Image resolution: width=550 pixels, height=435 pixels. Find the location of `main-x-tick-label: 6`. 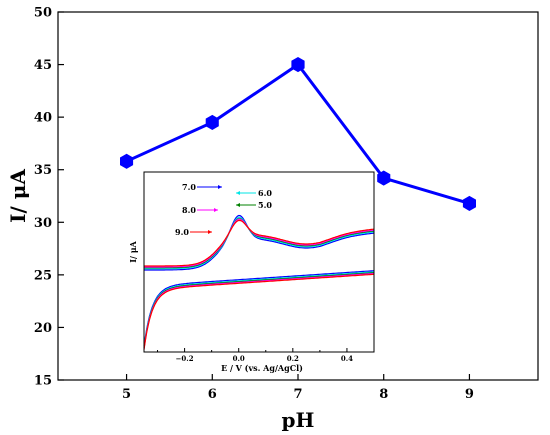

main-x-tick-label: 6 is located at coordinates (212, 394).